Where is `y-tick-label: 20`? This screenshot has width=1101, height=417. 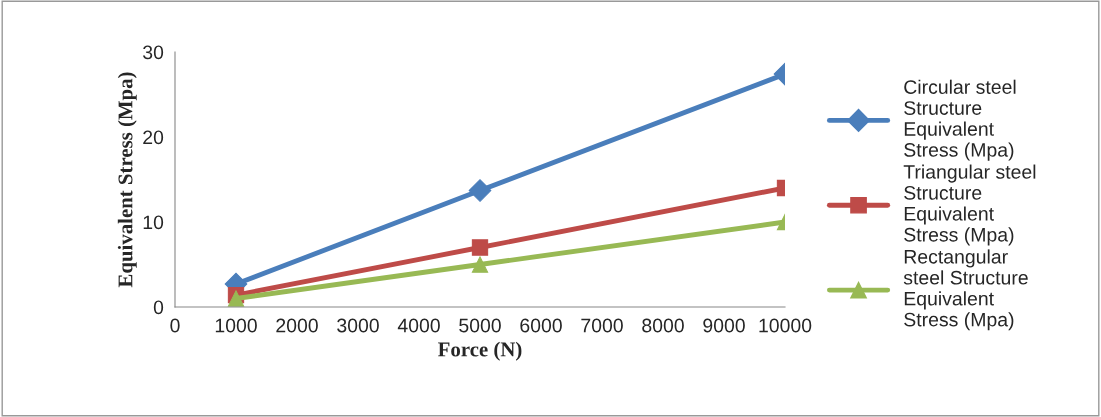 y-tick-label: 20 is located at coordinates (153, 137).